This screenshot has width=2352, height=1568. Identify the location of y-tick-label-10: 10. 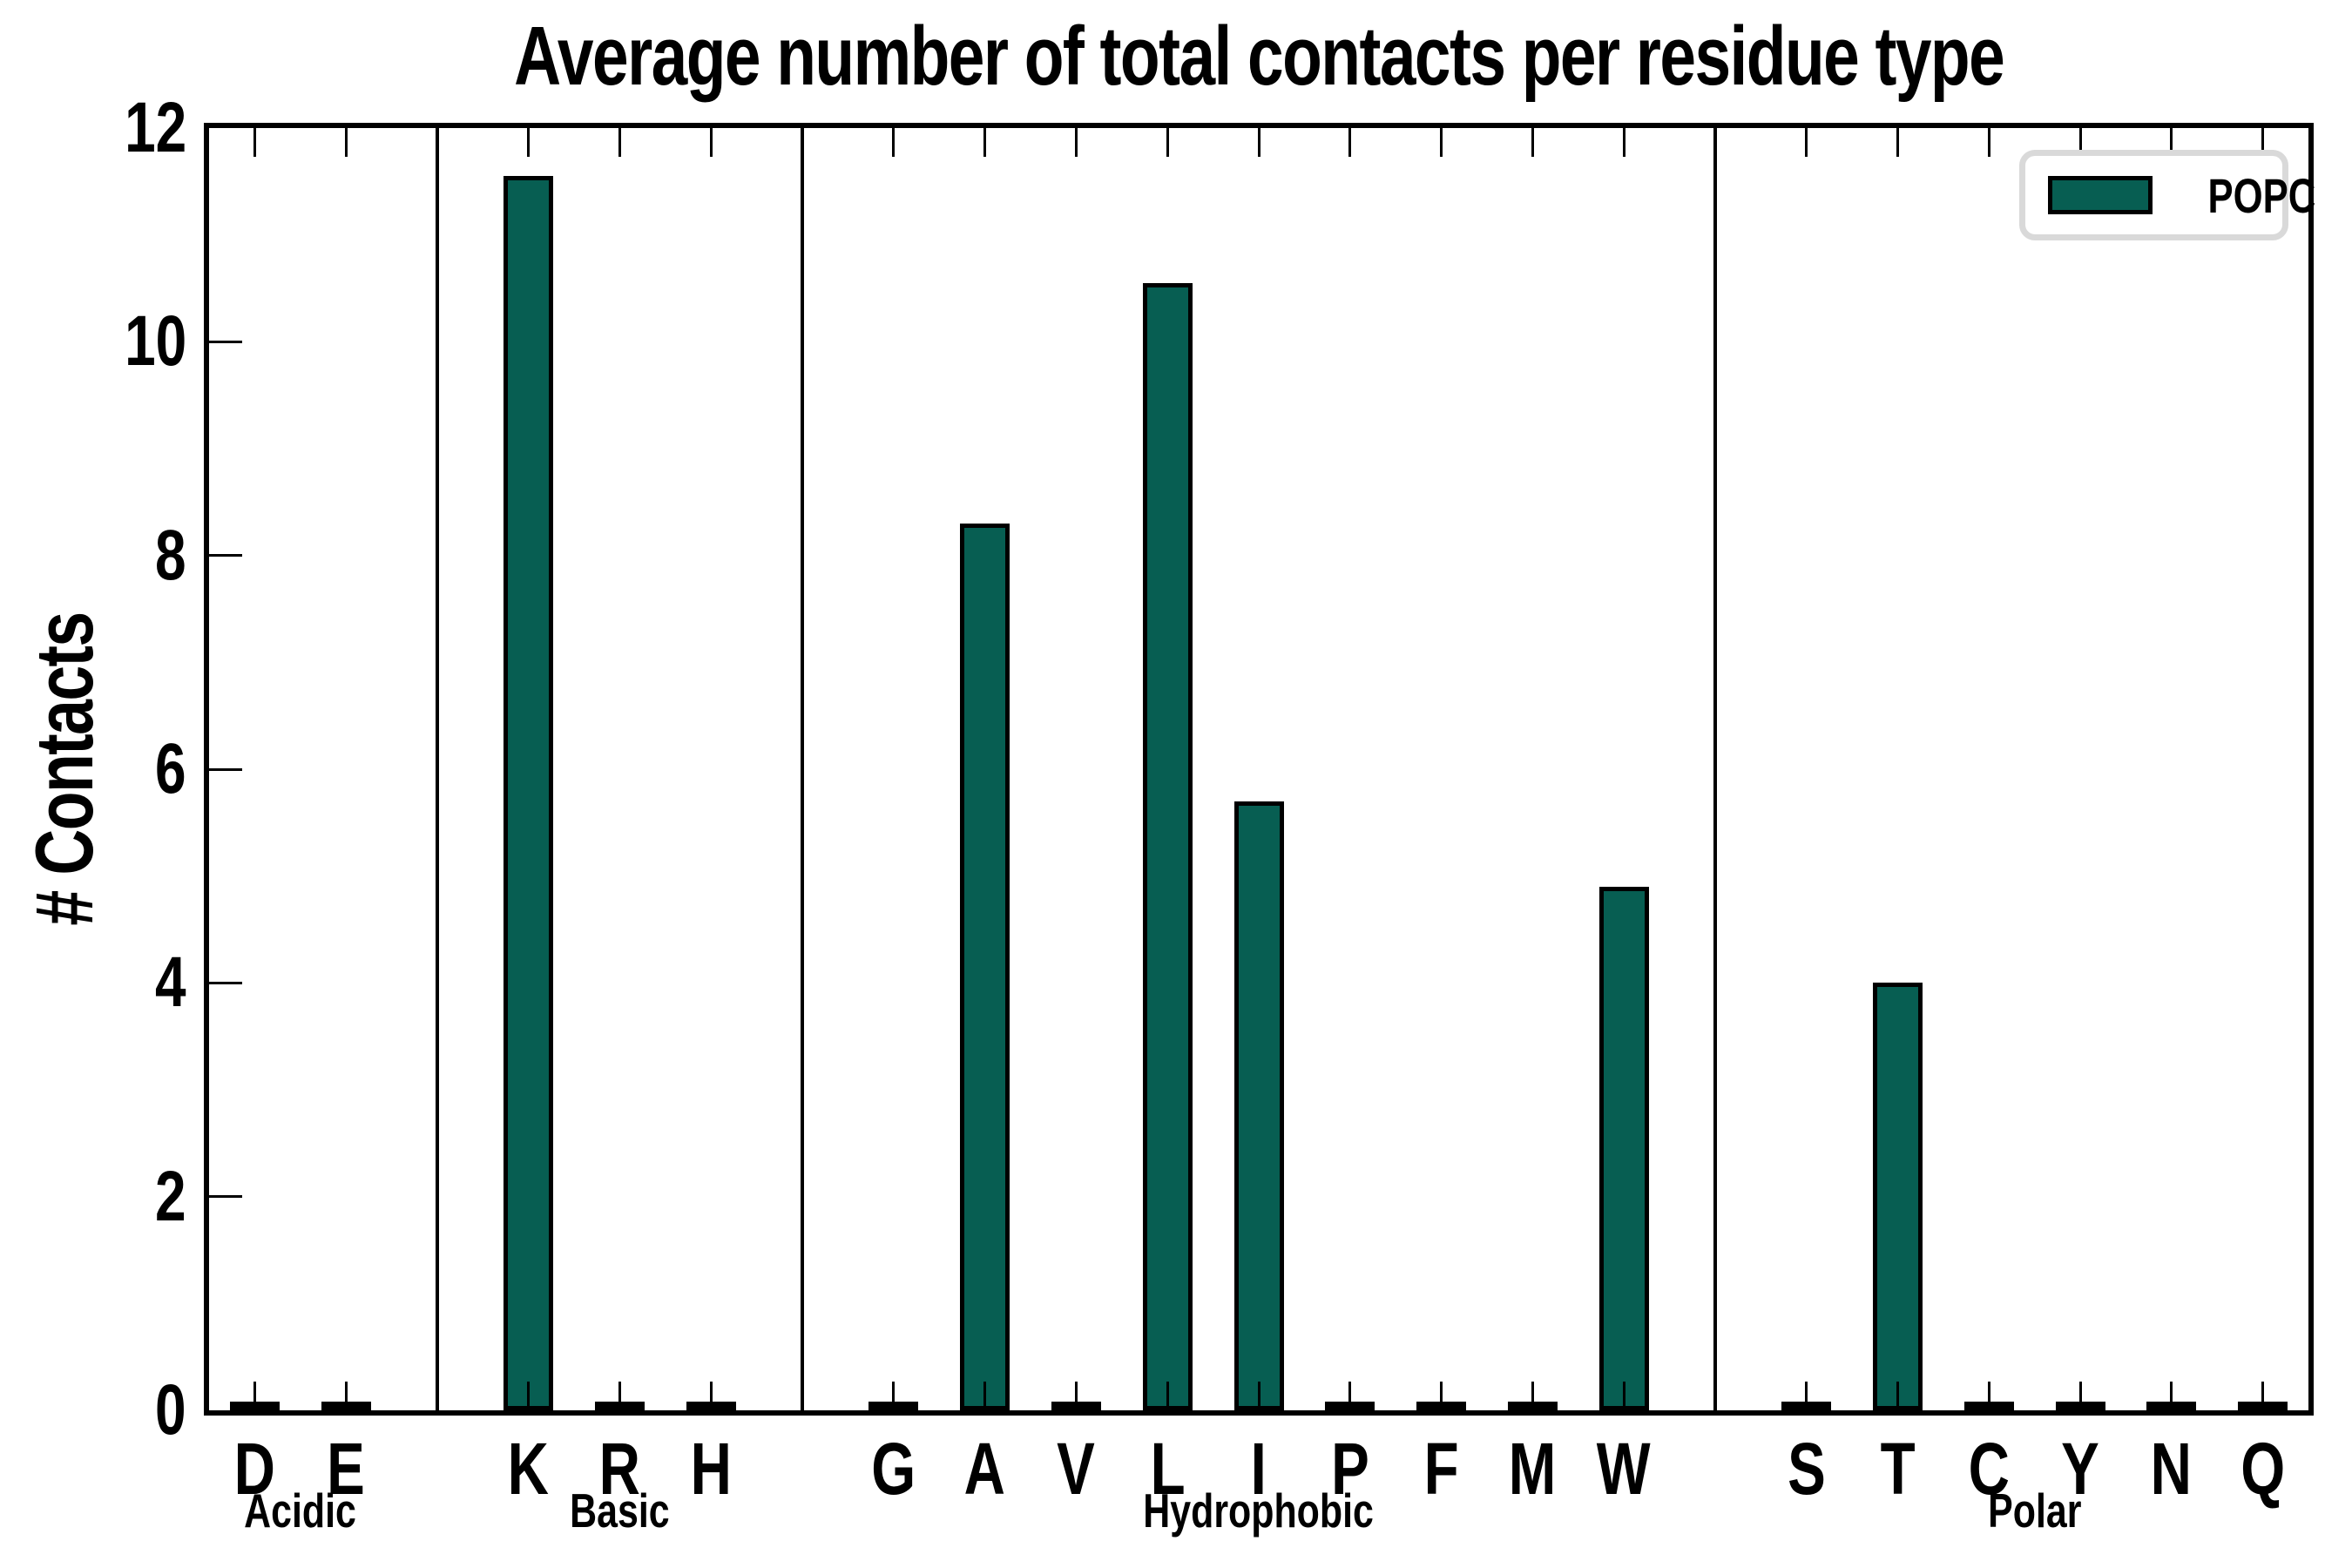
(93, 341).